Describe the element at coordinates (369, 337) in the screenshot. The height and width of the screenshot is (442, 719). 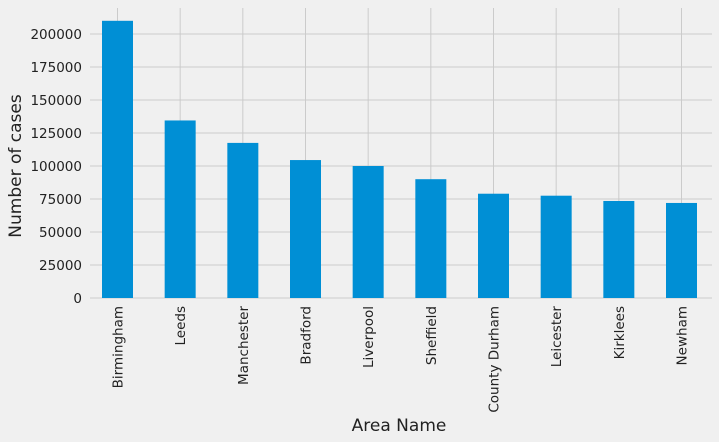
I see `x-tick-label: Liverpool` at that location.